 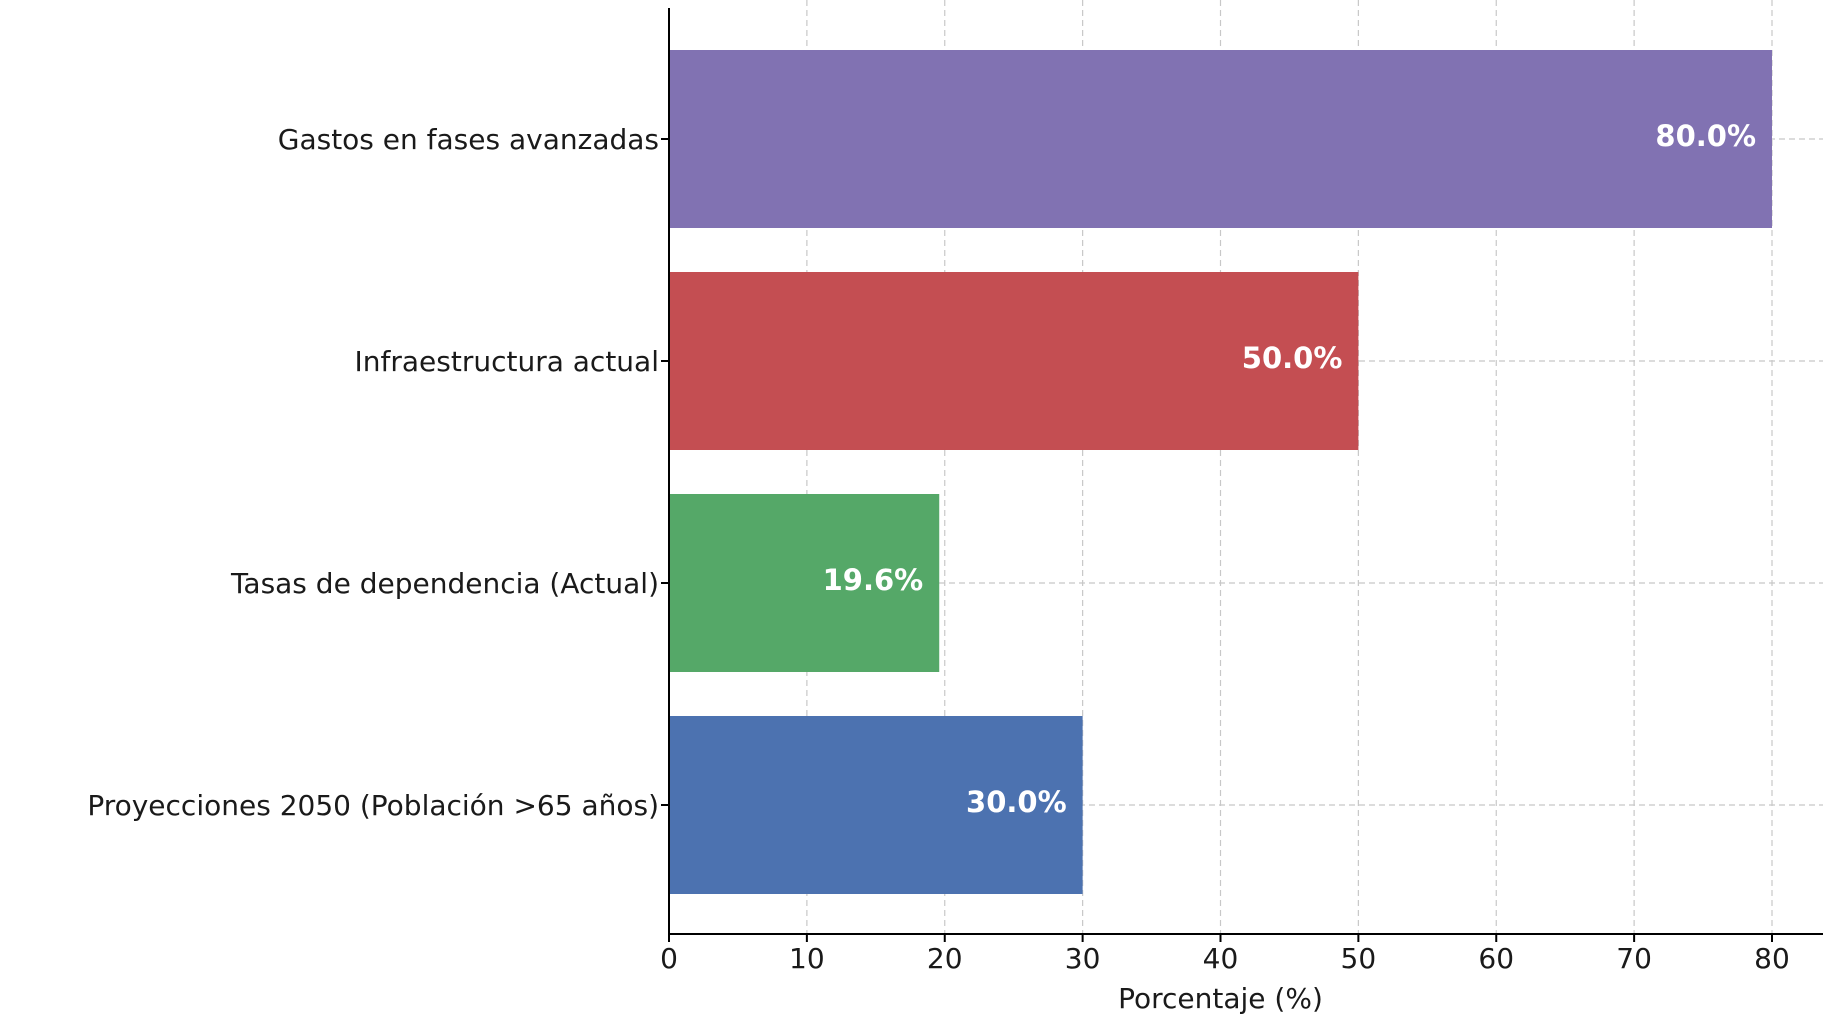 I want to click on category-label: Infraestructura actual, so click(x=507, y=361).